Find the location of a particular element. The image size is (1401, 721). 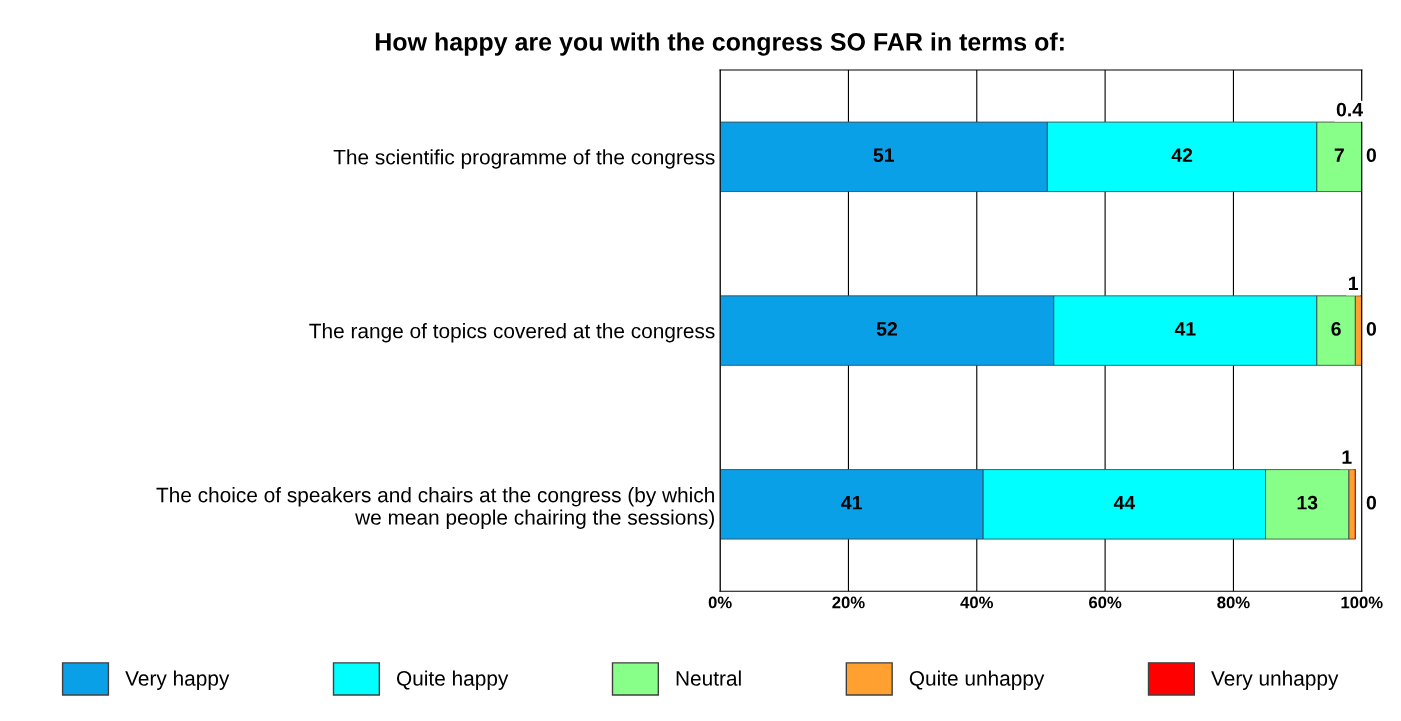

y-tick-label: The choice of speakers and chairs at the congress (by which we mean people chairing the sessions) is located at coordinates (435, 508).